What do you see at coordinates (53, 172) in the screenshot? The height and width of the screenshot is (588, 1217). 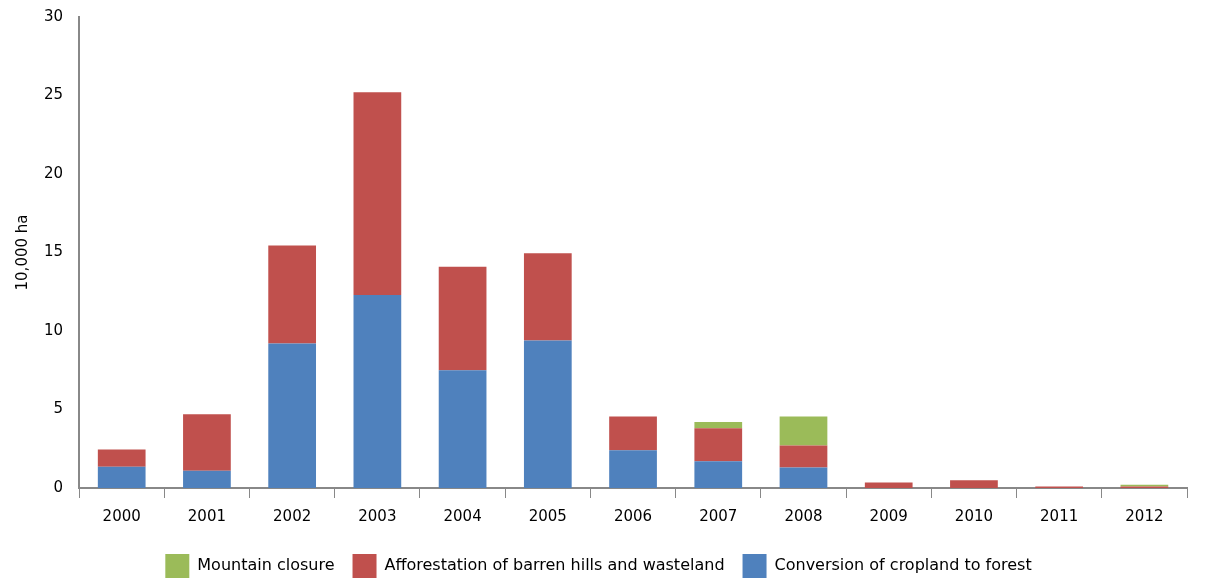 I see `y-tick-label: 20` at bounding box center [53, 172].